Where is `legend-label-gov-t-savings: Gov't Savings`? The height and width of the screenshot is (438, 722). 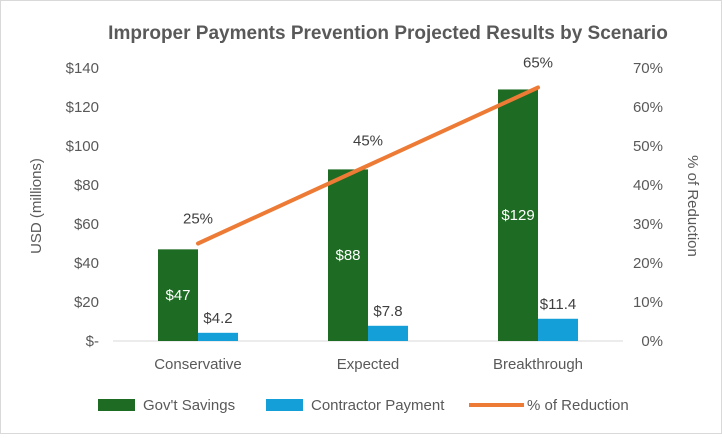 legend-label-gov-t-savings: Gov't Savings is located at coordinates (189, 405).